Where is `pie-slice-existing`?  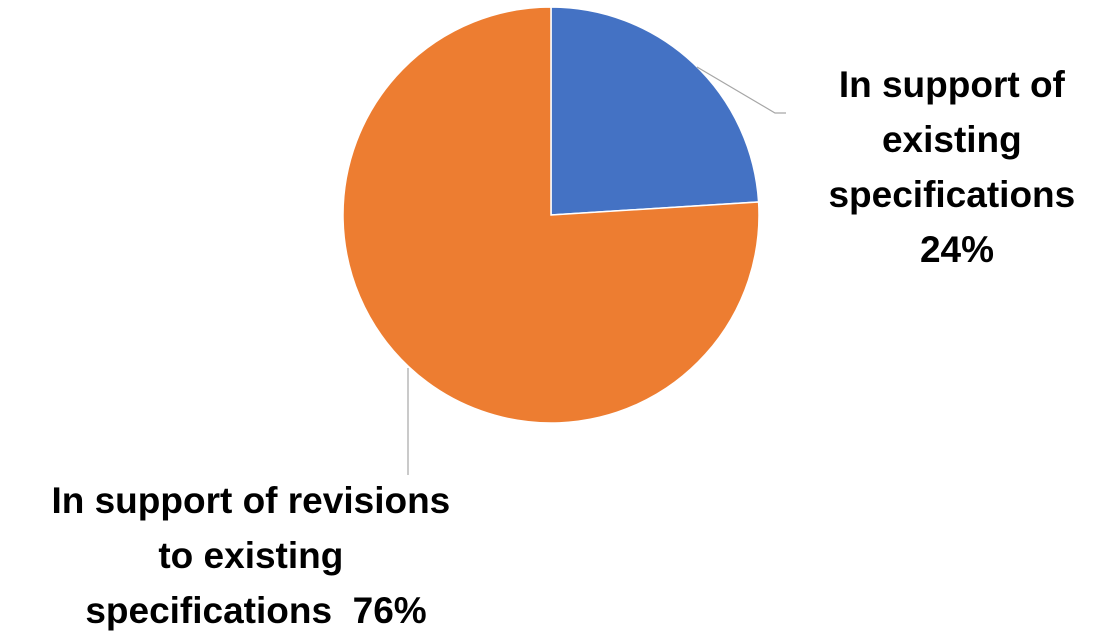
pie-slice-existing is located at coordinates (655, 111).